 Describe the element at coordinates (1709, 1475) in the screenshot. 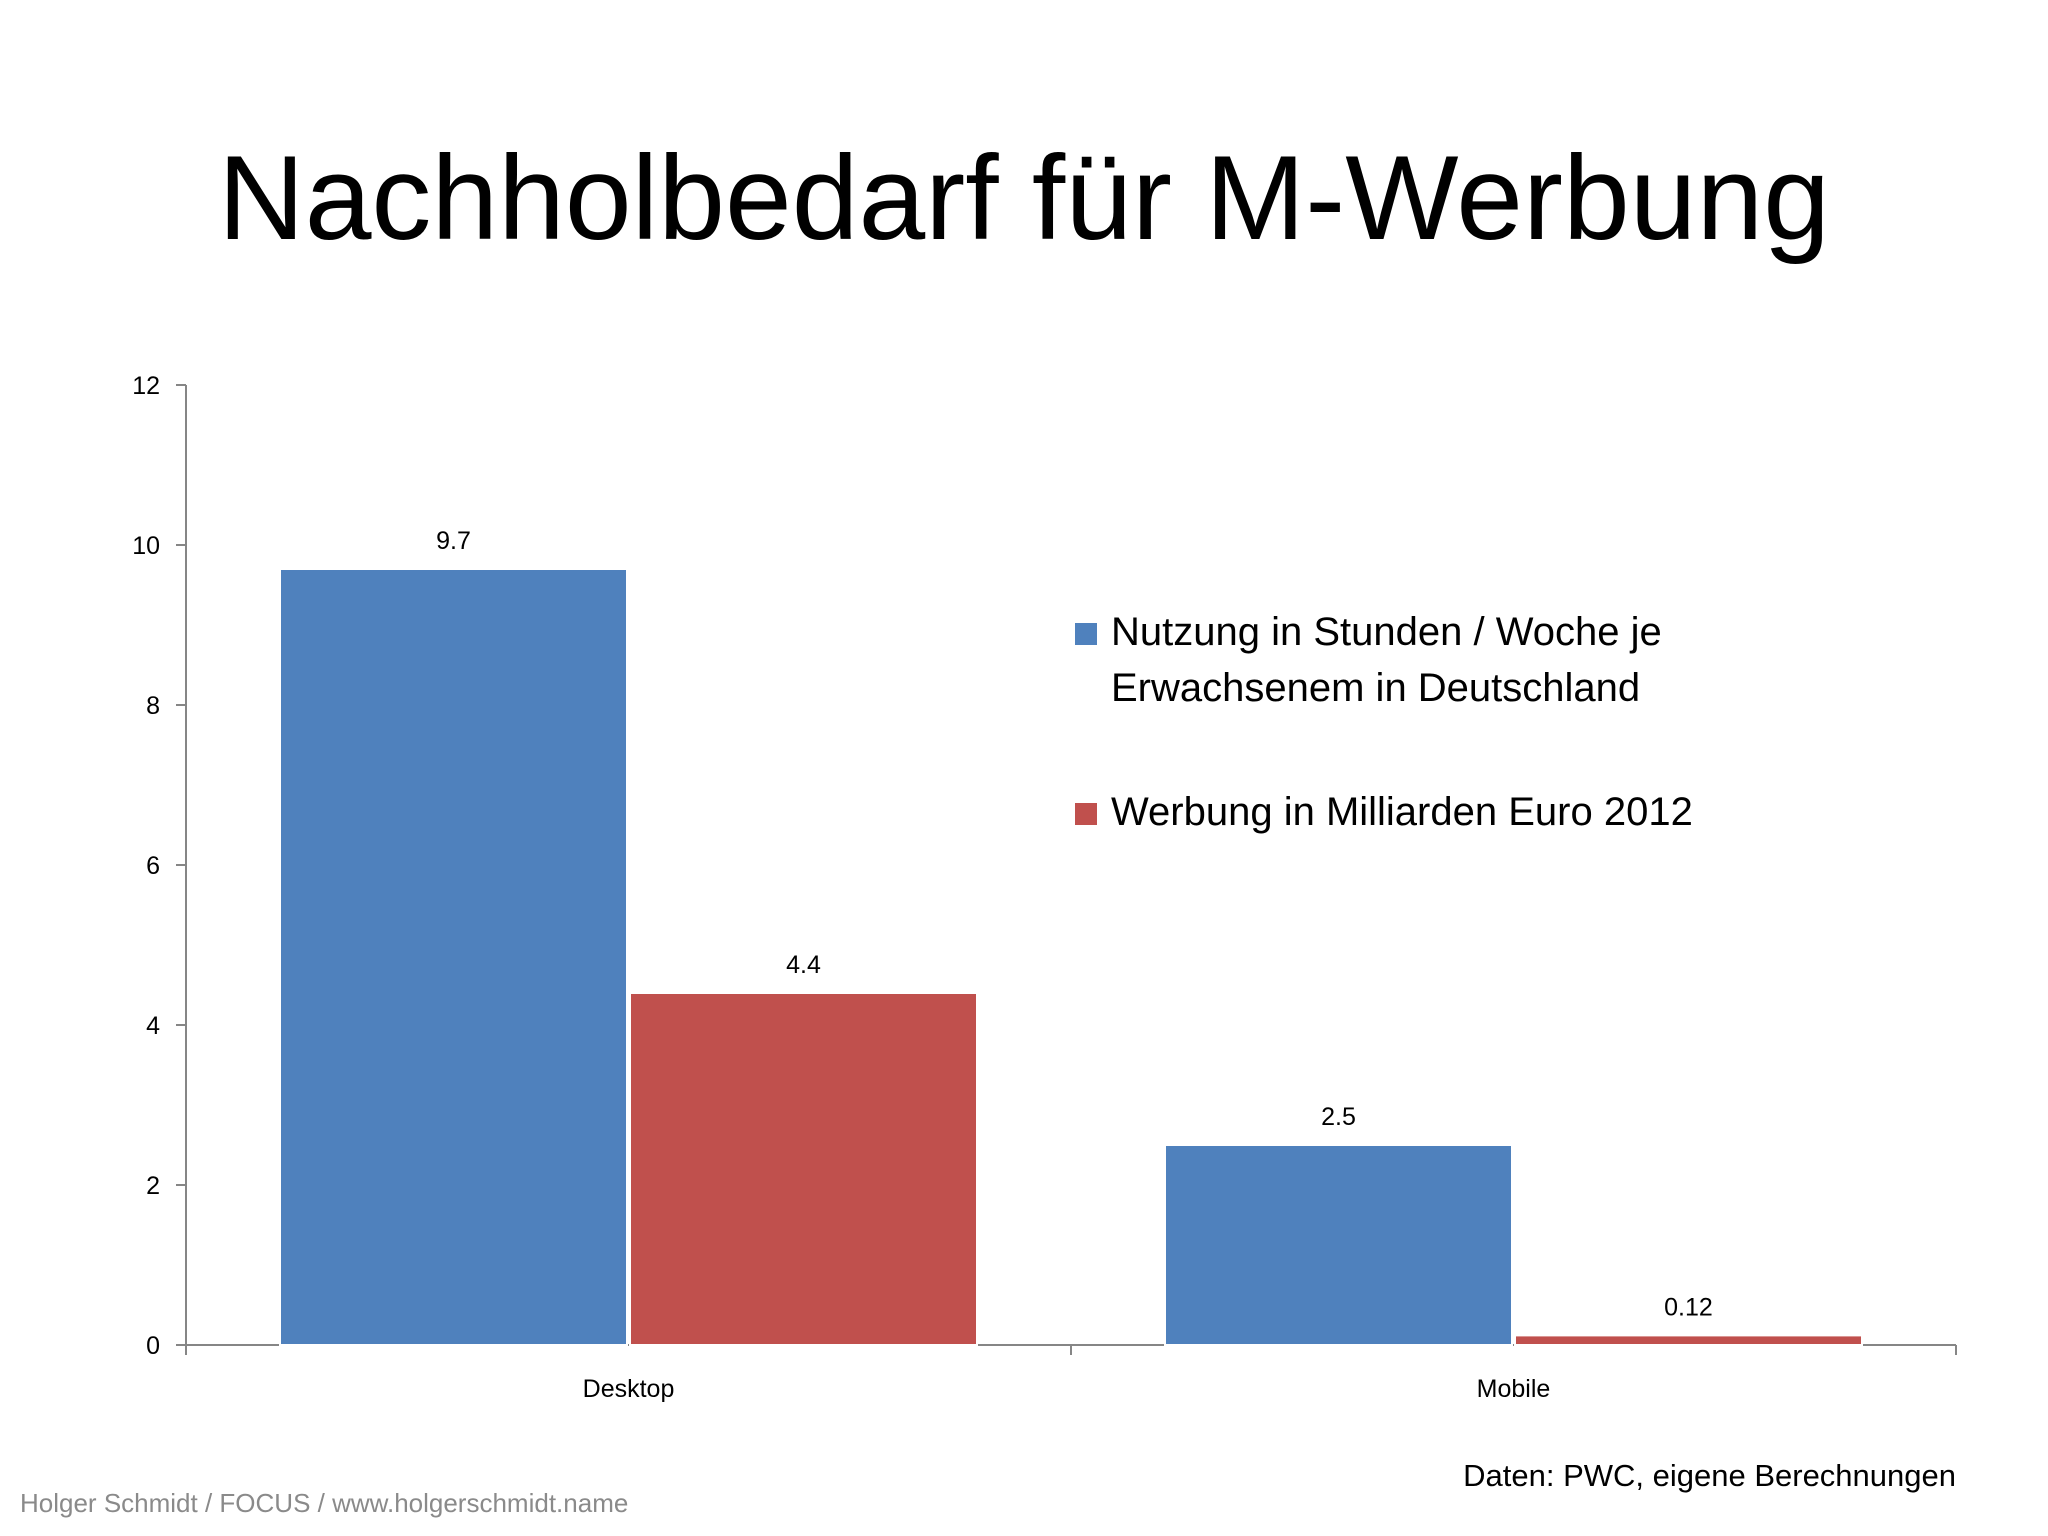

I see `source-note: Daten: PWC, eigene Berechnungen` at that location.